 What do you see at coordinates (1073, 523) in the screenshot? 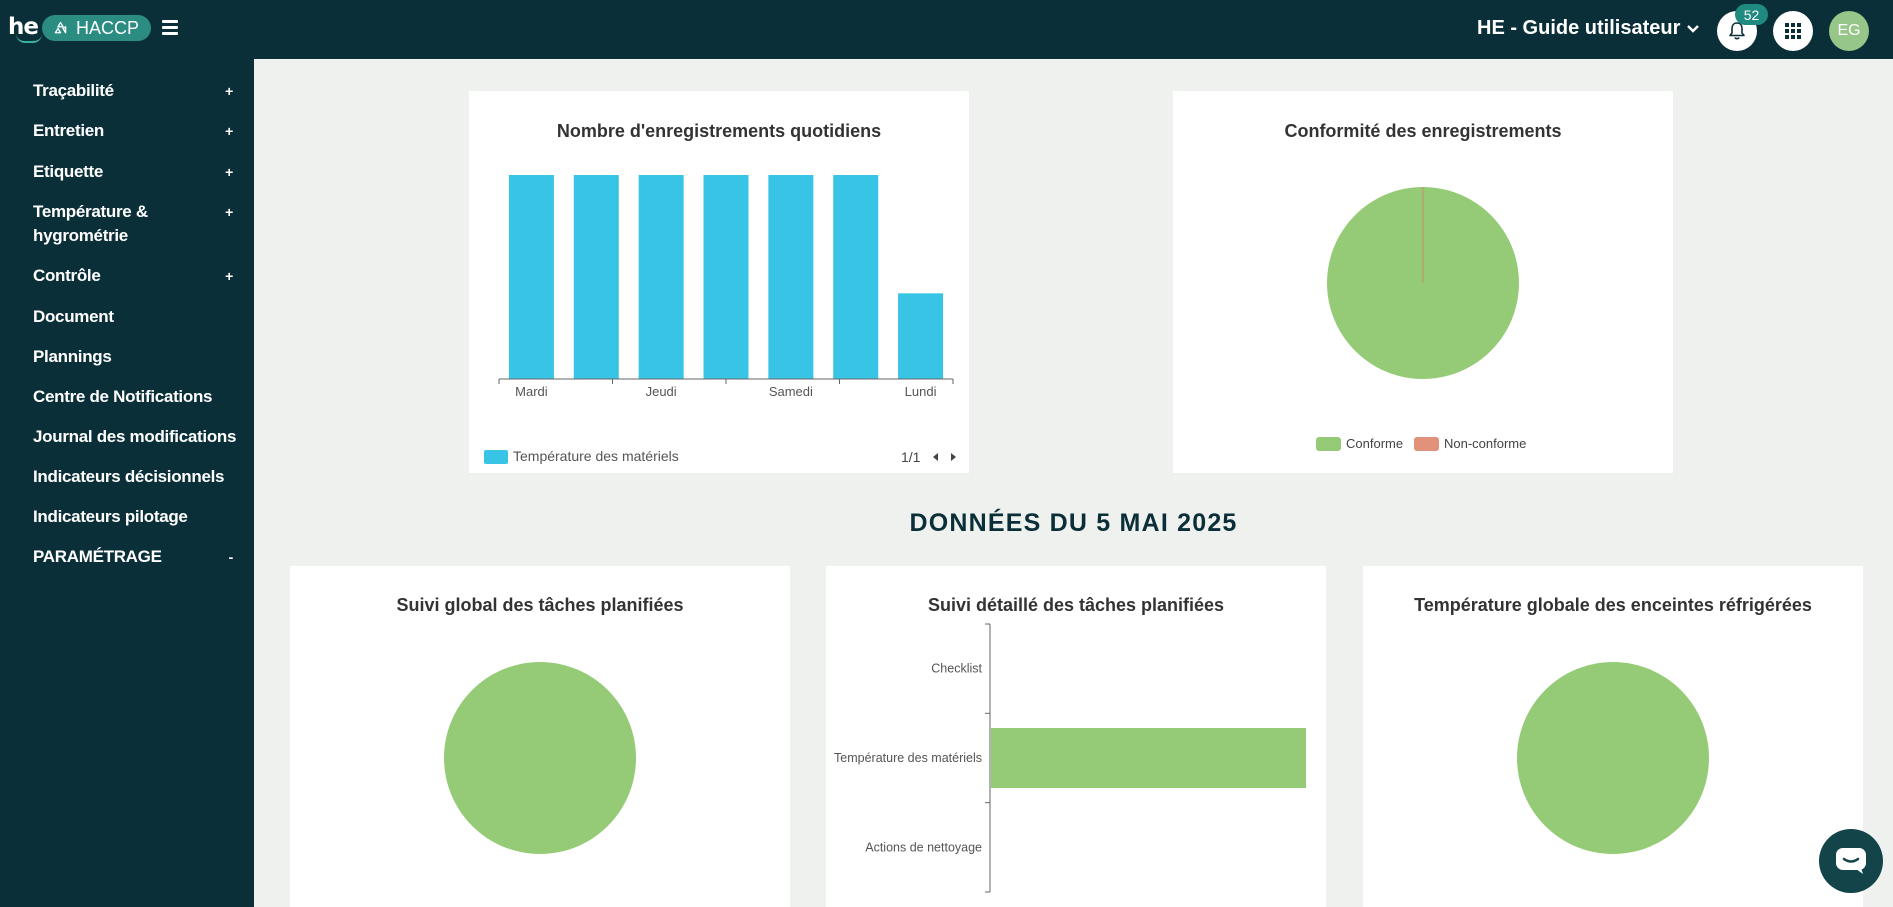
I see `section-title: DONNÉES DU 5 MAI 2025` at bounding box center [1073, 523].